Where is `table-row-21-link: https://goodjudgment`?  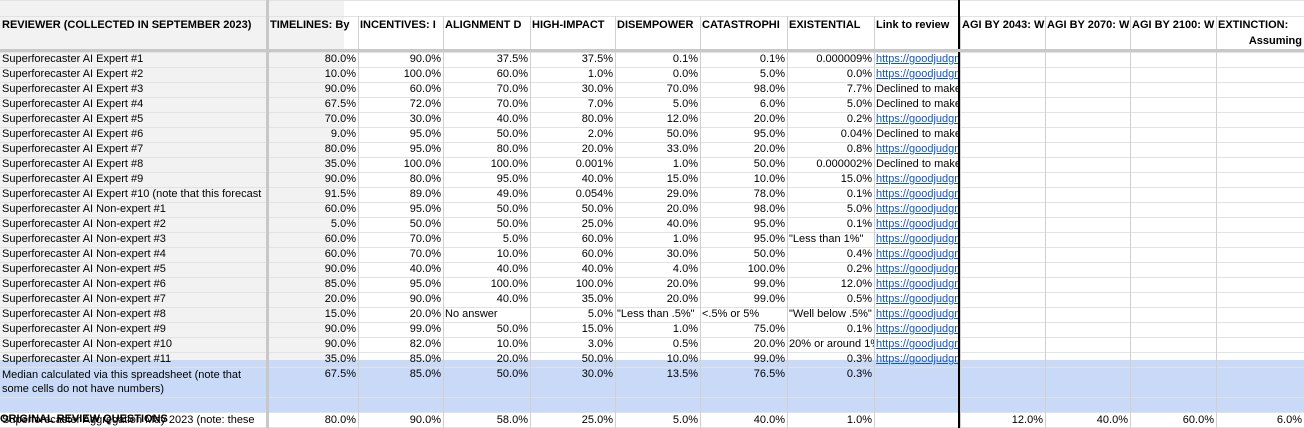 table-row-21-link: https://goodjudgment is located at coordinates (918, 359).